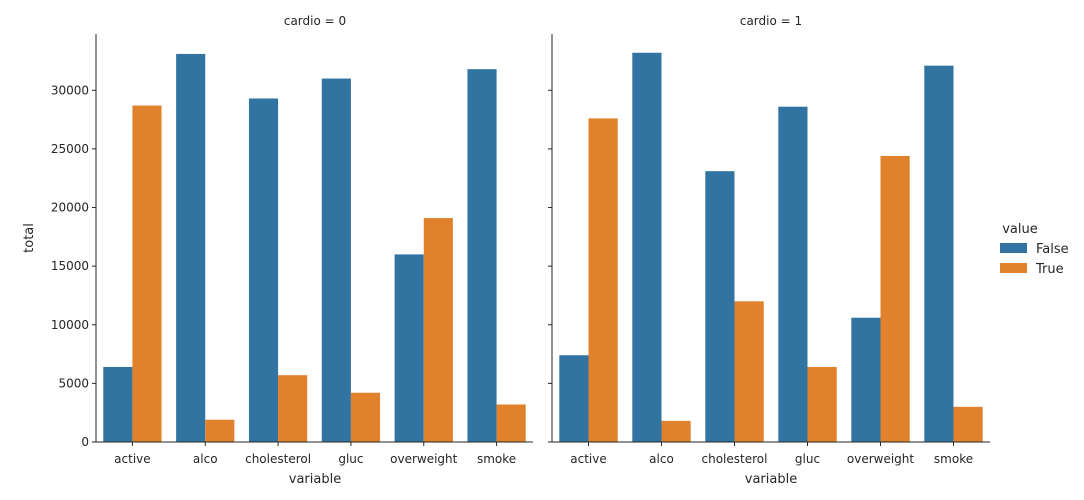 The image size is (1084, 500). Describe the element at coordinates (315, 21) in the screenshot. I see `facet-title-0: cardio = 0` at that location.